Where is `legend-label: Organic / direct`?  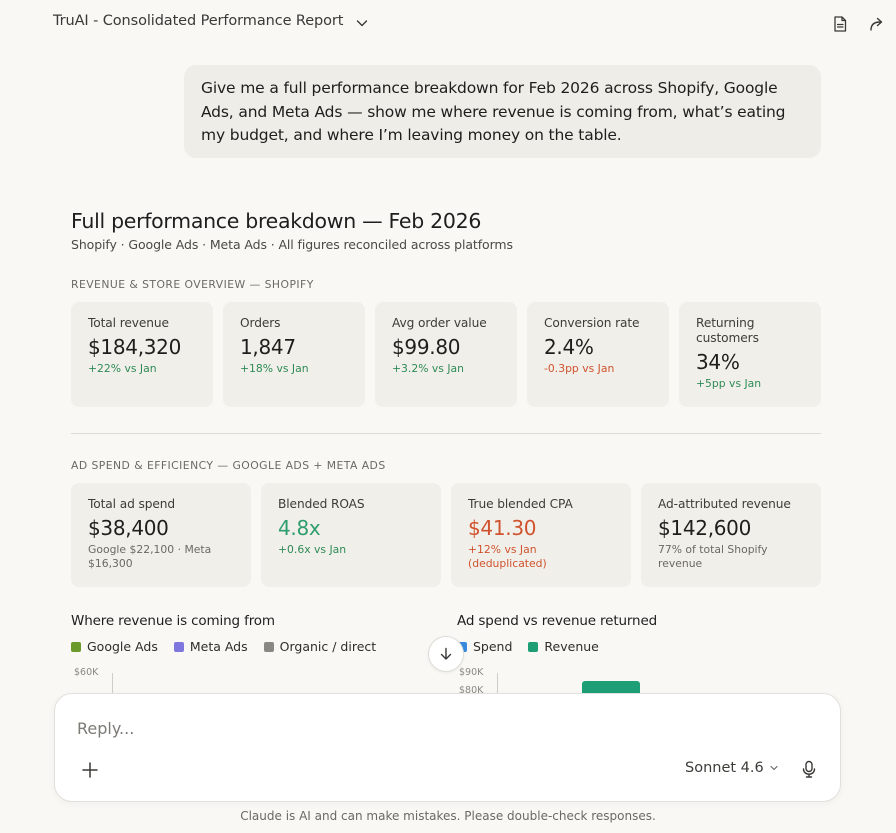 legend-label: Organic / direct is located at coordinates (328, 646).